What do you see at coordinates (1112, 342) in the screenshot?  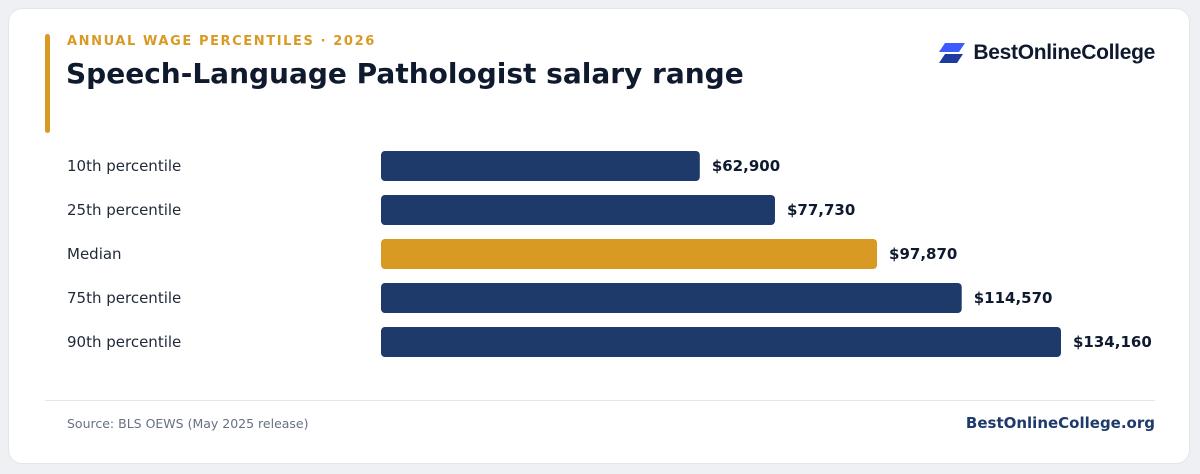 I see `value-label: $134,160` at bounding box center [1112, 342].